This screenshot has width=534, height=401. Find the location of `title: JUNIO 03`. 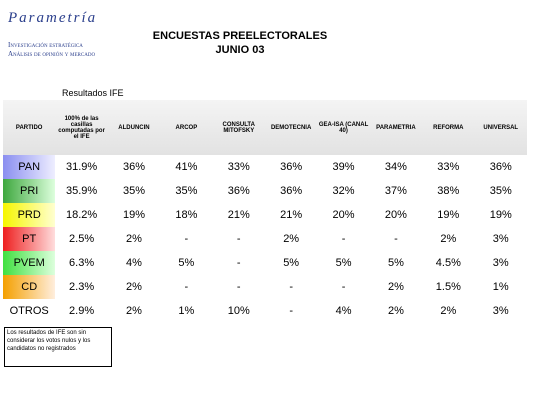

title: JUNIO 03 is located at coordinates (240, 50).